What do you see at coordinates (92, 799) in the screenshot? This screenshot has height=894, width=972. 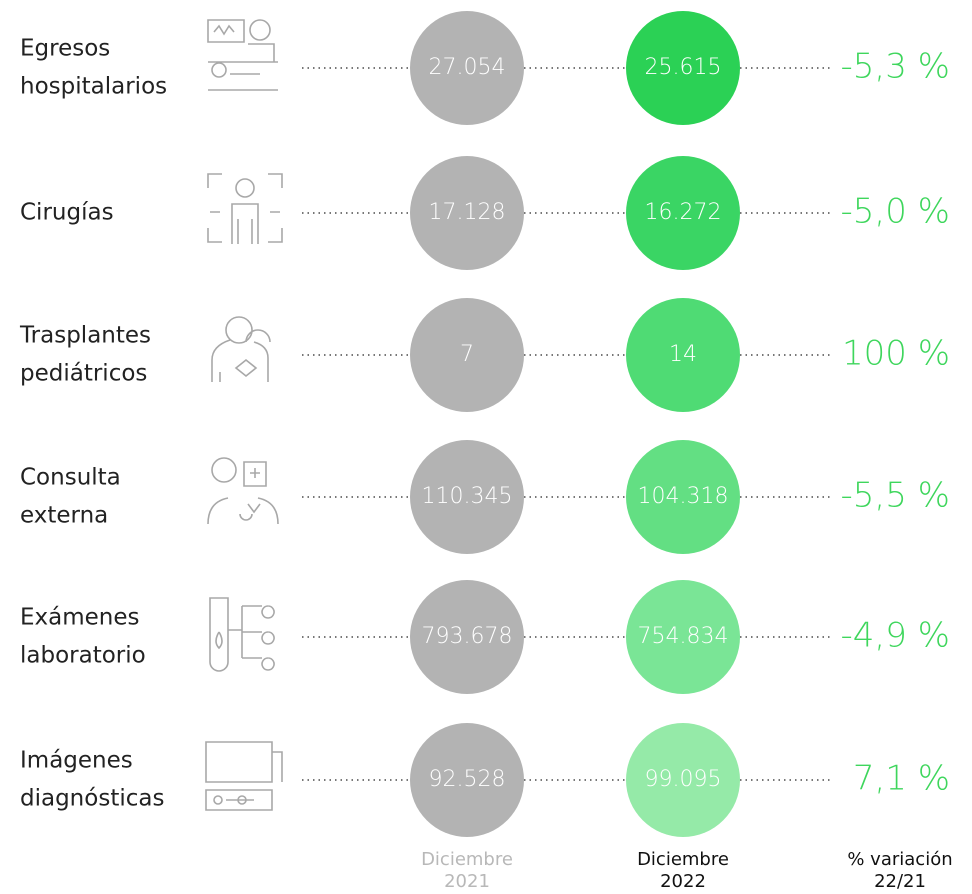 I see `row-label: diagnósticas` at bounding box center [92, 799].